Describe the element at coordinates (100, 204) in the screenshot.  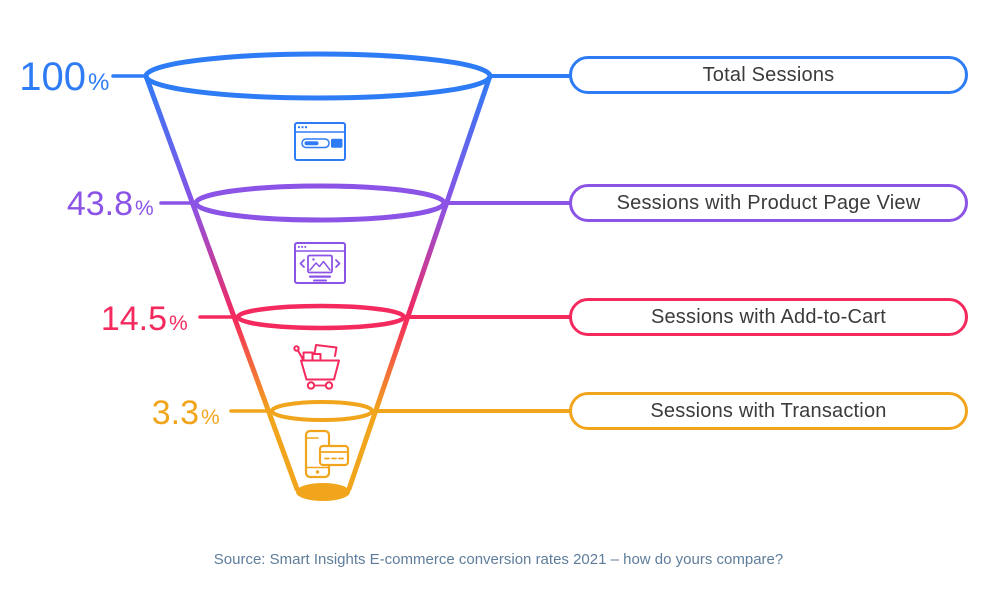
I see `stage-value-number: 43.8` at that location.